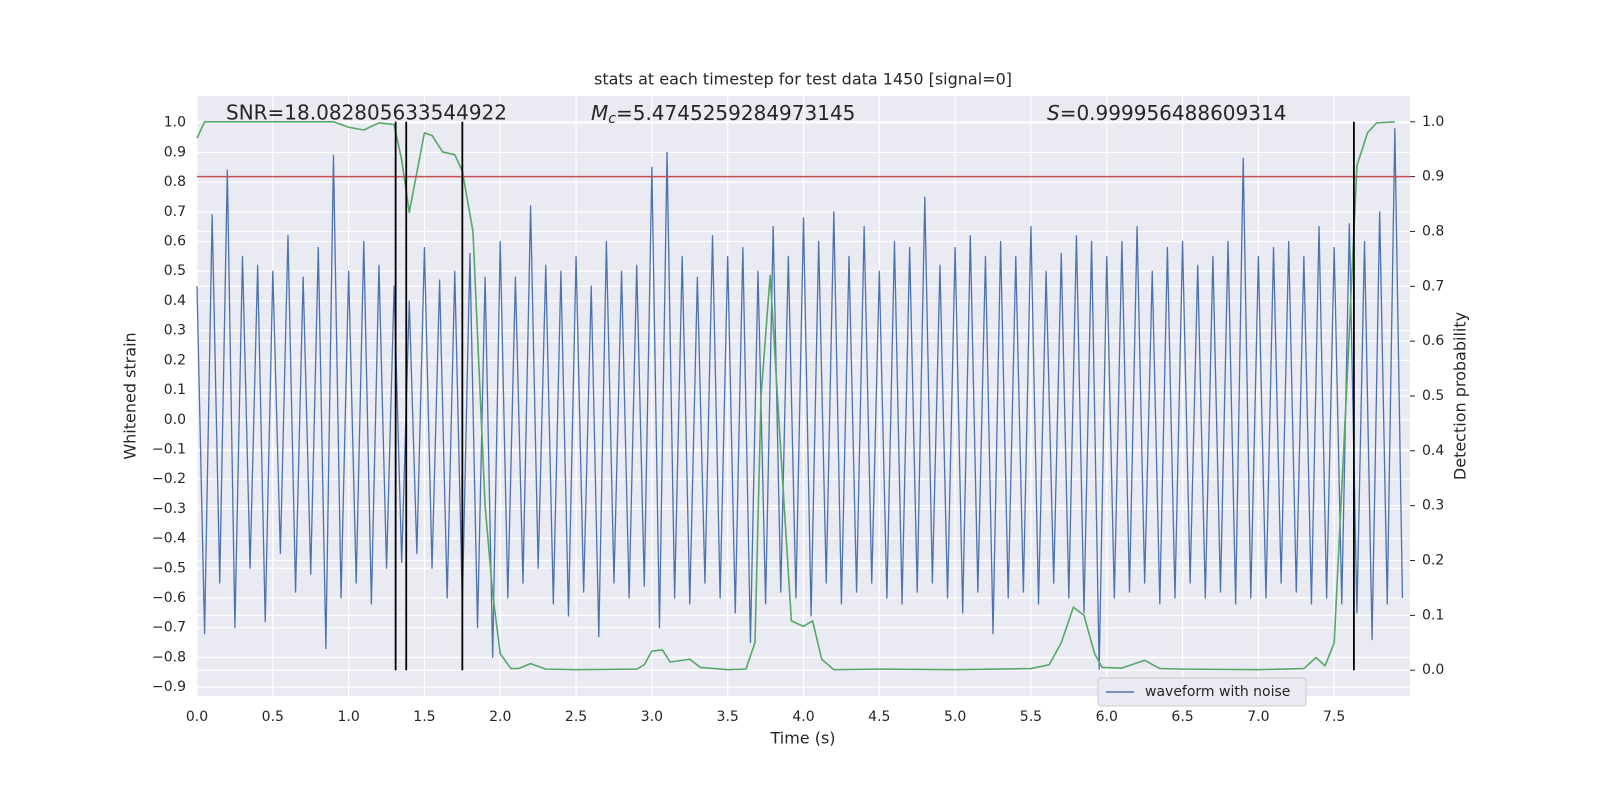  I want to click on x-tick-label: 3.5, so click(728, 717).